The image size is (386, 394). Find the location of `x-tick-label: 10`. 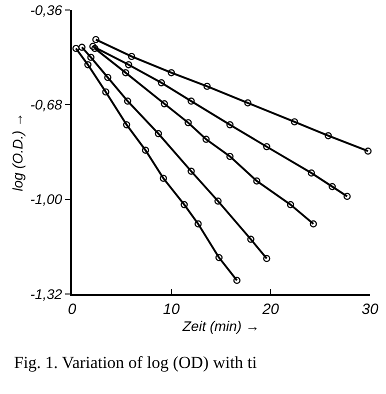

x-tick-label: 10 is located at coordinates (171, 309).